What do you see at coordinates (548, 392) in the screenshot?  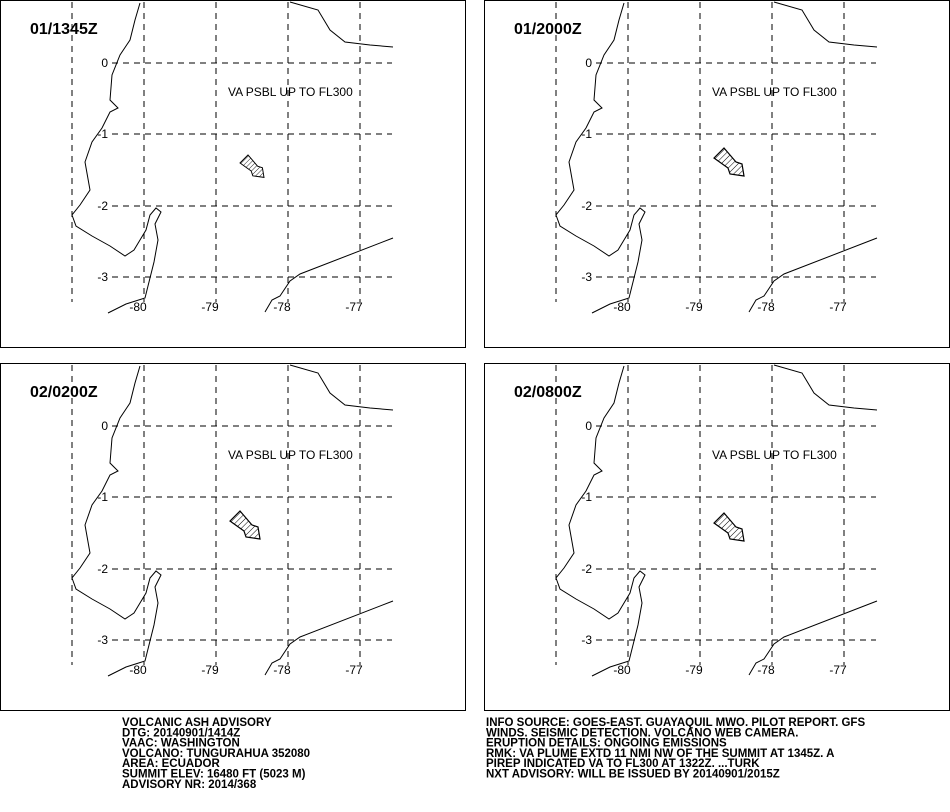 I see `forecast-time: 02/0800Z` at bounding box center [548, 392].